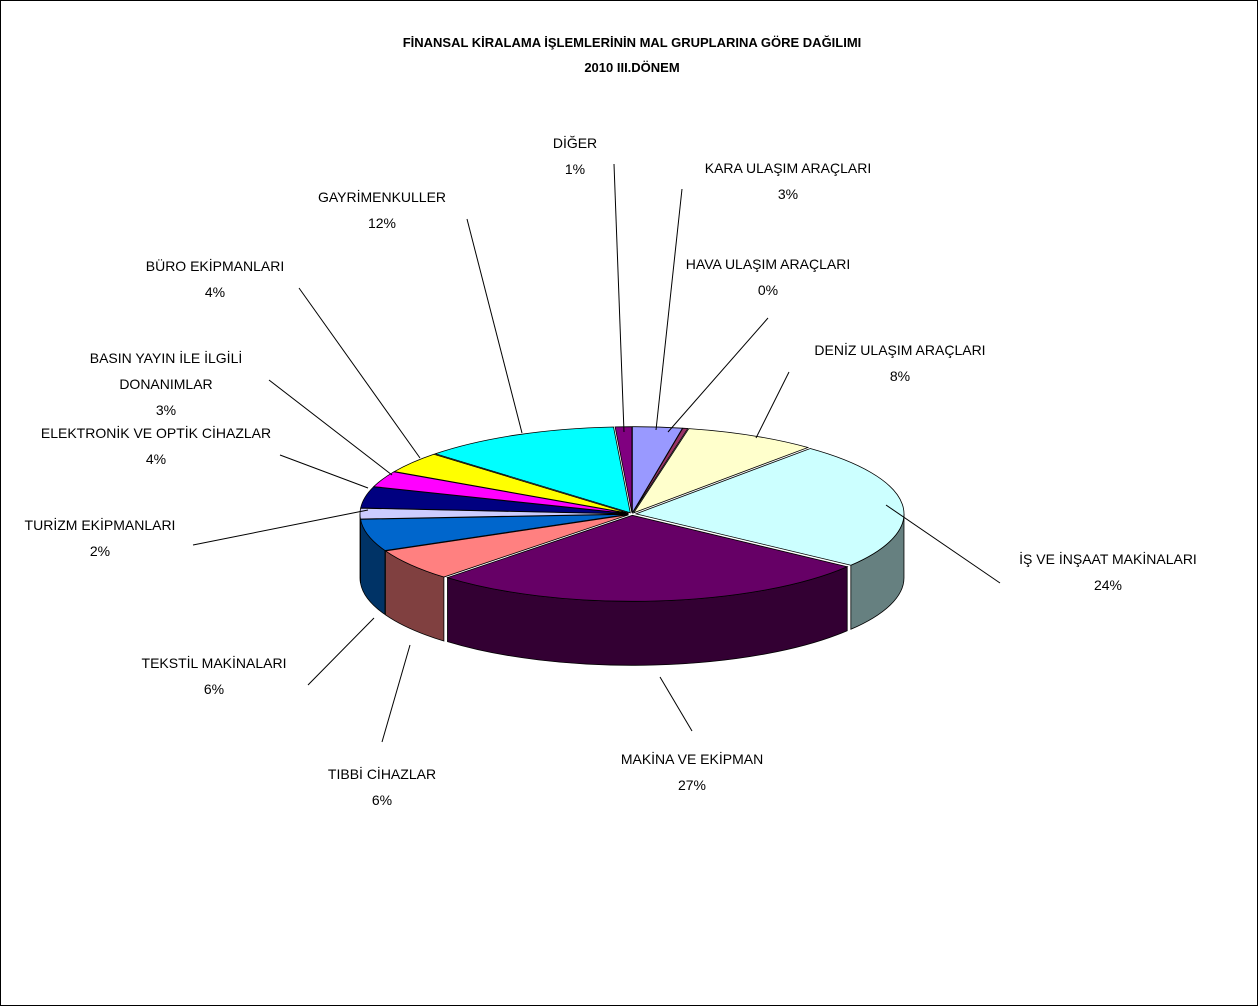 This screenshot has width=1258, height=1006. Describe the element at coordinates (382, 209) in the screenshot. I see `slice-label: GAYRİMENKULLER 12%` at that location.